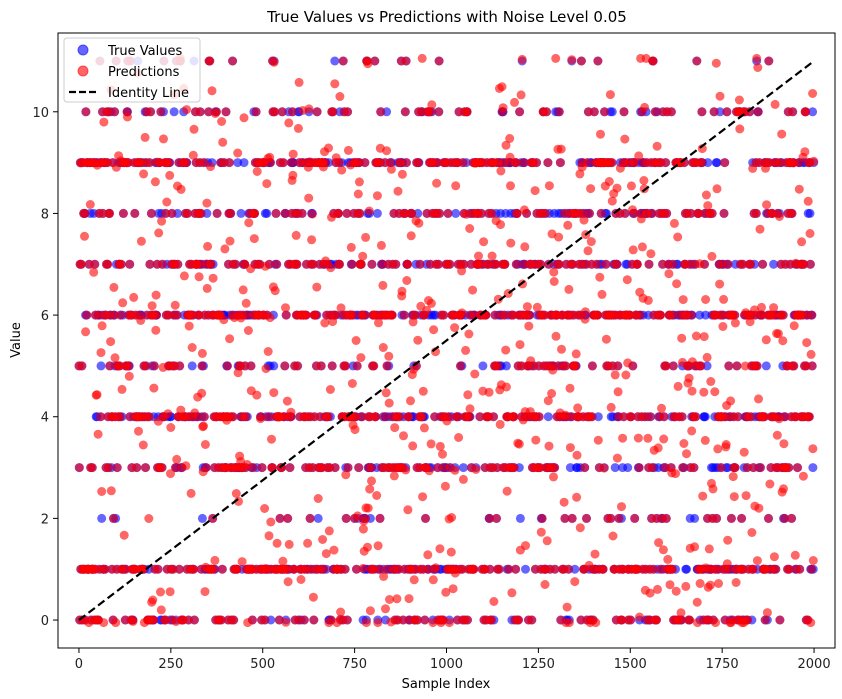  I want to click on x-tick-label: 250, so click(170, 664).